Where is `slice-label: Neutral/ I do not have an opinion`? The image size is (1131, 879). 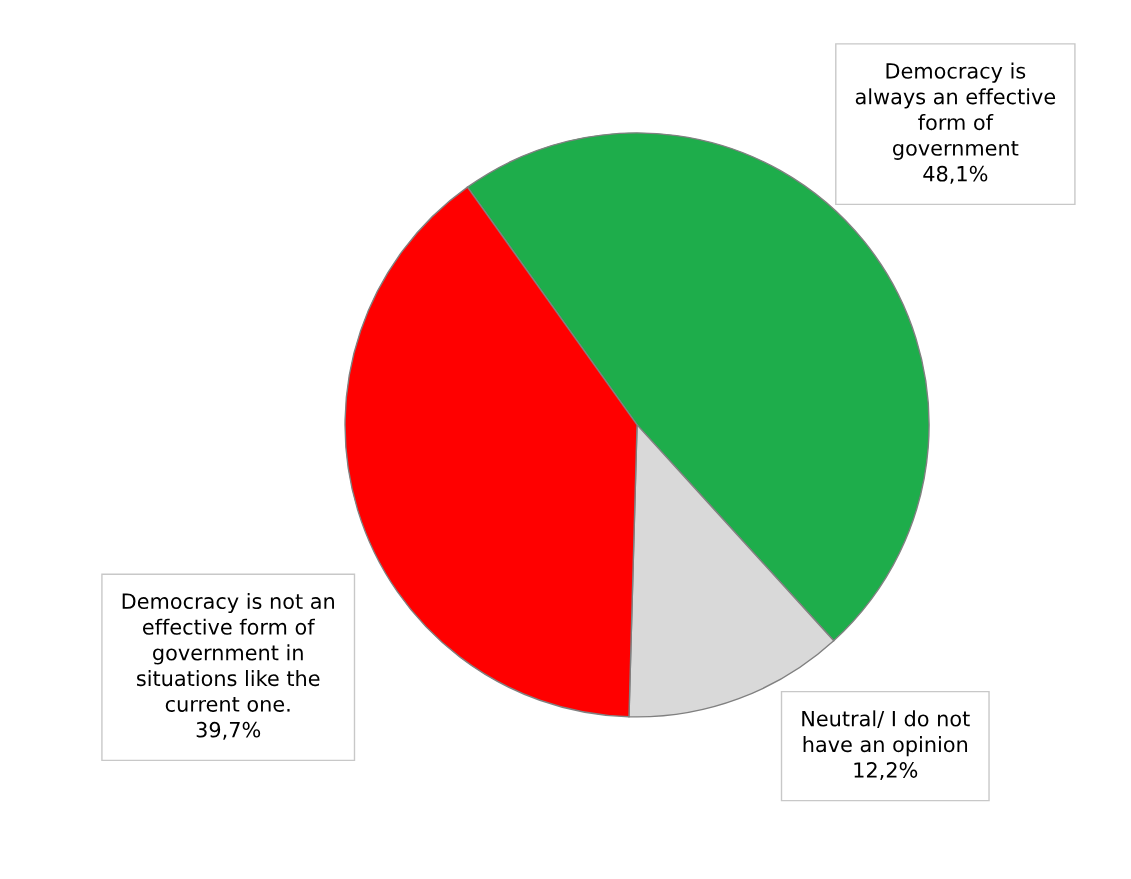 slice-label: Neutral/ I do not have an opinion is located at coordinates (886, 733).